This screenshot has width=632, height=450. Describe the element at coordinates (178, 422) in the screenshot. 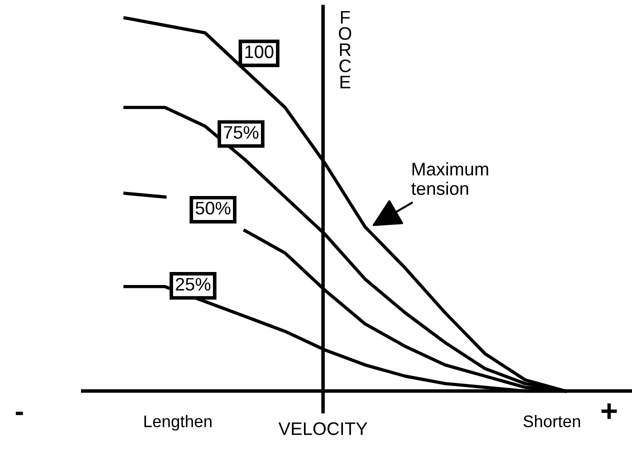

I see `text: Lengthen` at that location.